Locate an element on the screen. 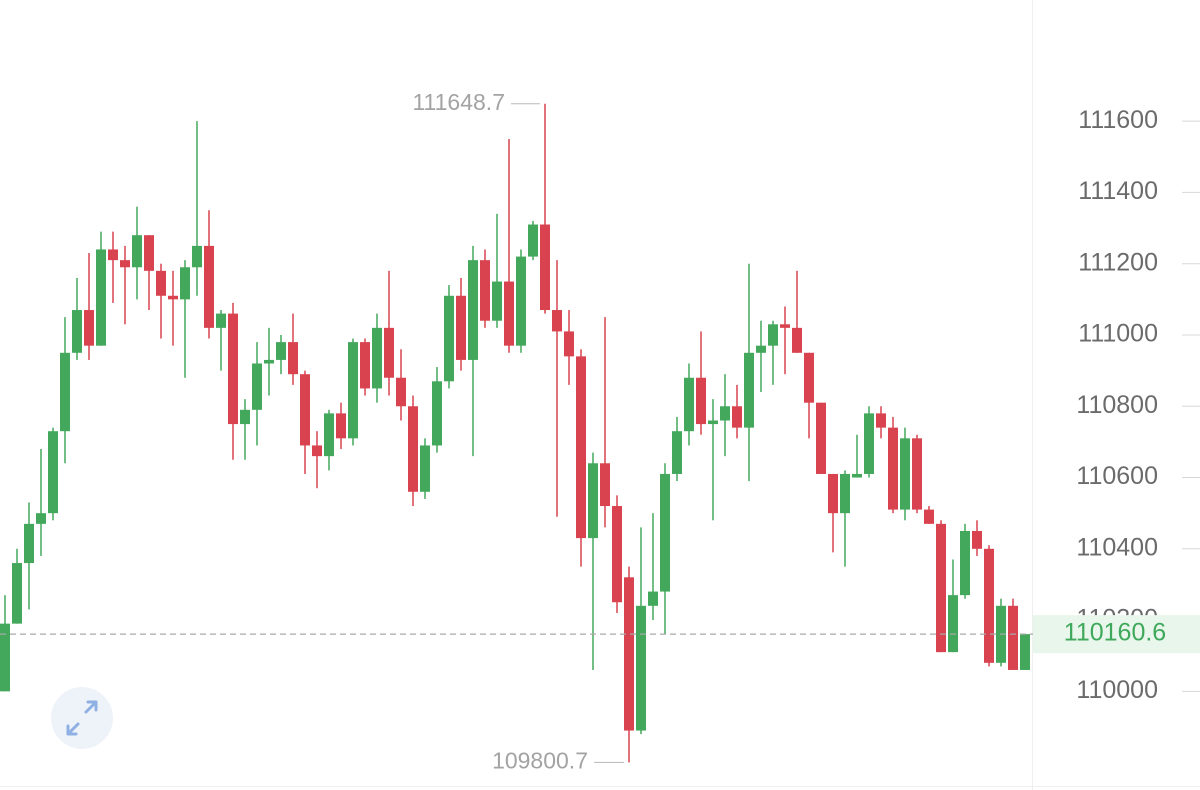 The width and height of the screenshot is (1200, 790). last-price-box is located at coordinates (1116, 634).